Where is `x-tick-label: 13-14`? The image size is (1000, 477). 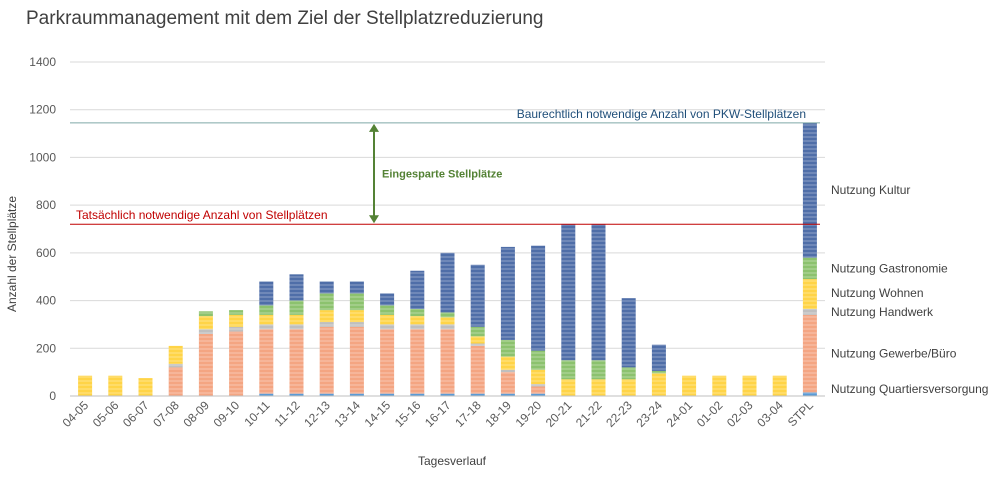
x-tick-label: 13-14 is located at coordinates (347, 414).